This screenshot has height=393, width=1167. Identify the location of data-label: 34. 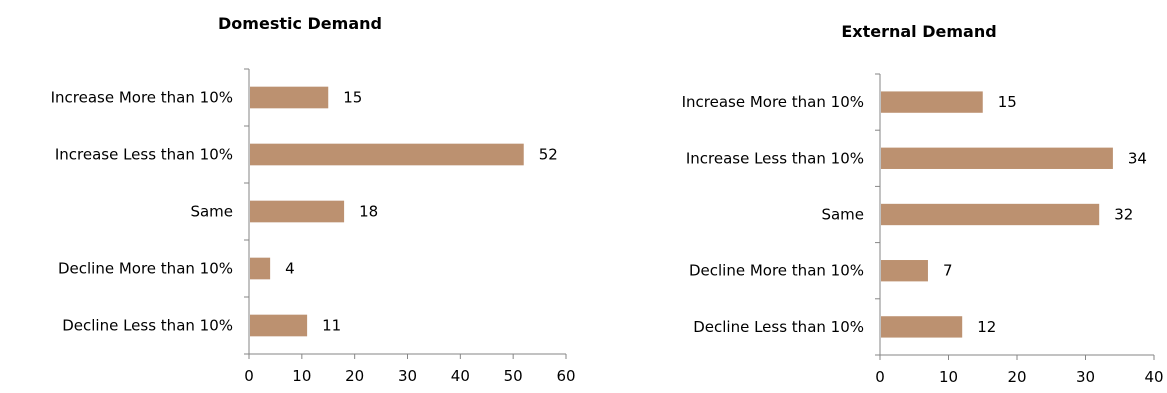
(1137, 158).